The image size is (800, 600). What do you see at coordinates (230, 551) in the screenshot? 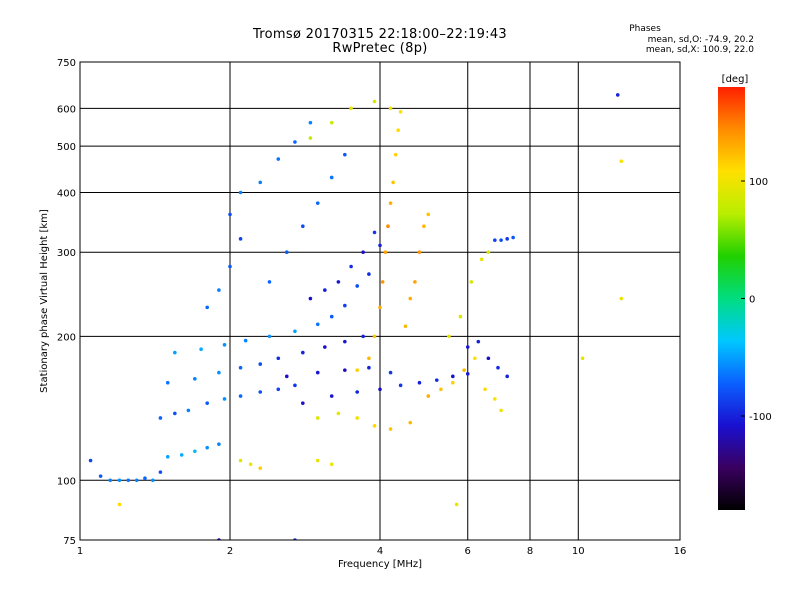
I see `x-tick-label: 2` at bounding box center [230, 551].